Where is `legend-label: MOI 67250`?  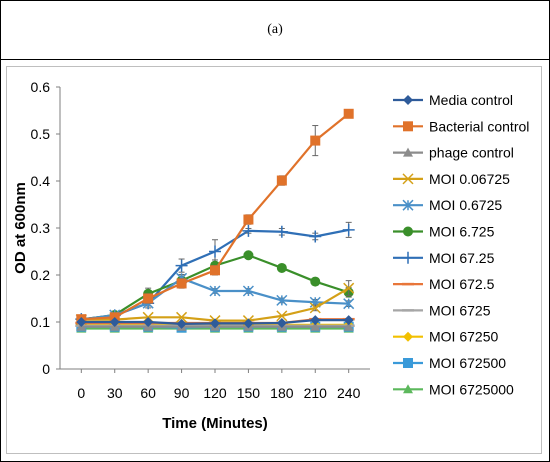 legend-label: MOI 67250 is located at coordinates (463, 337).